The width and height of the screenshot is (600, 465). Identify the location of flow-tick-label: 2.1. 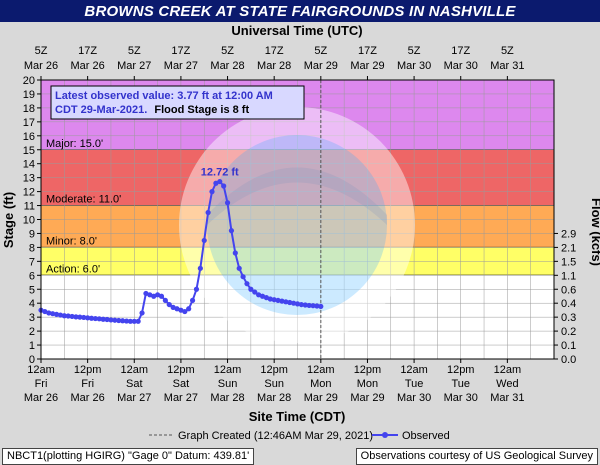
(568, 248).